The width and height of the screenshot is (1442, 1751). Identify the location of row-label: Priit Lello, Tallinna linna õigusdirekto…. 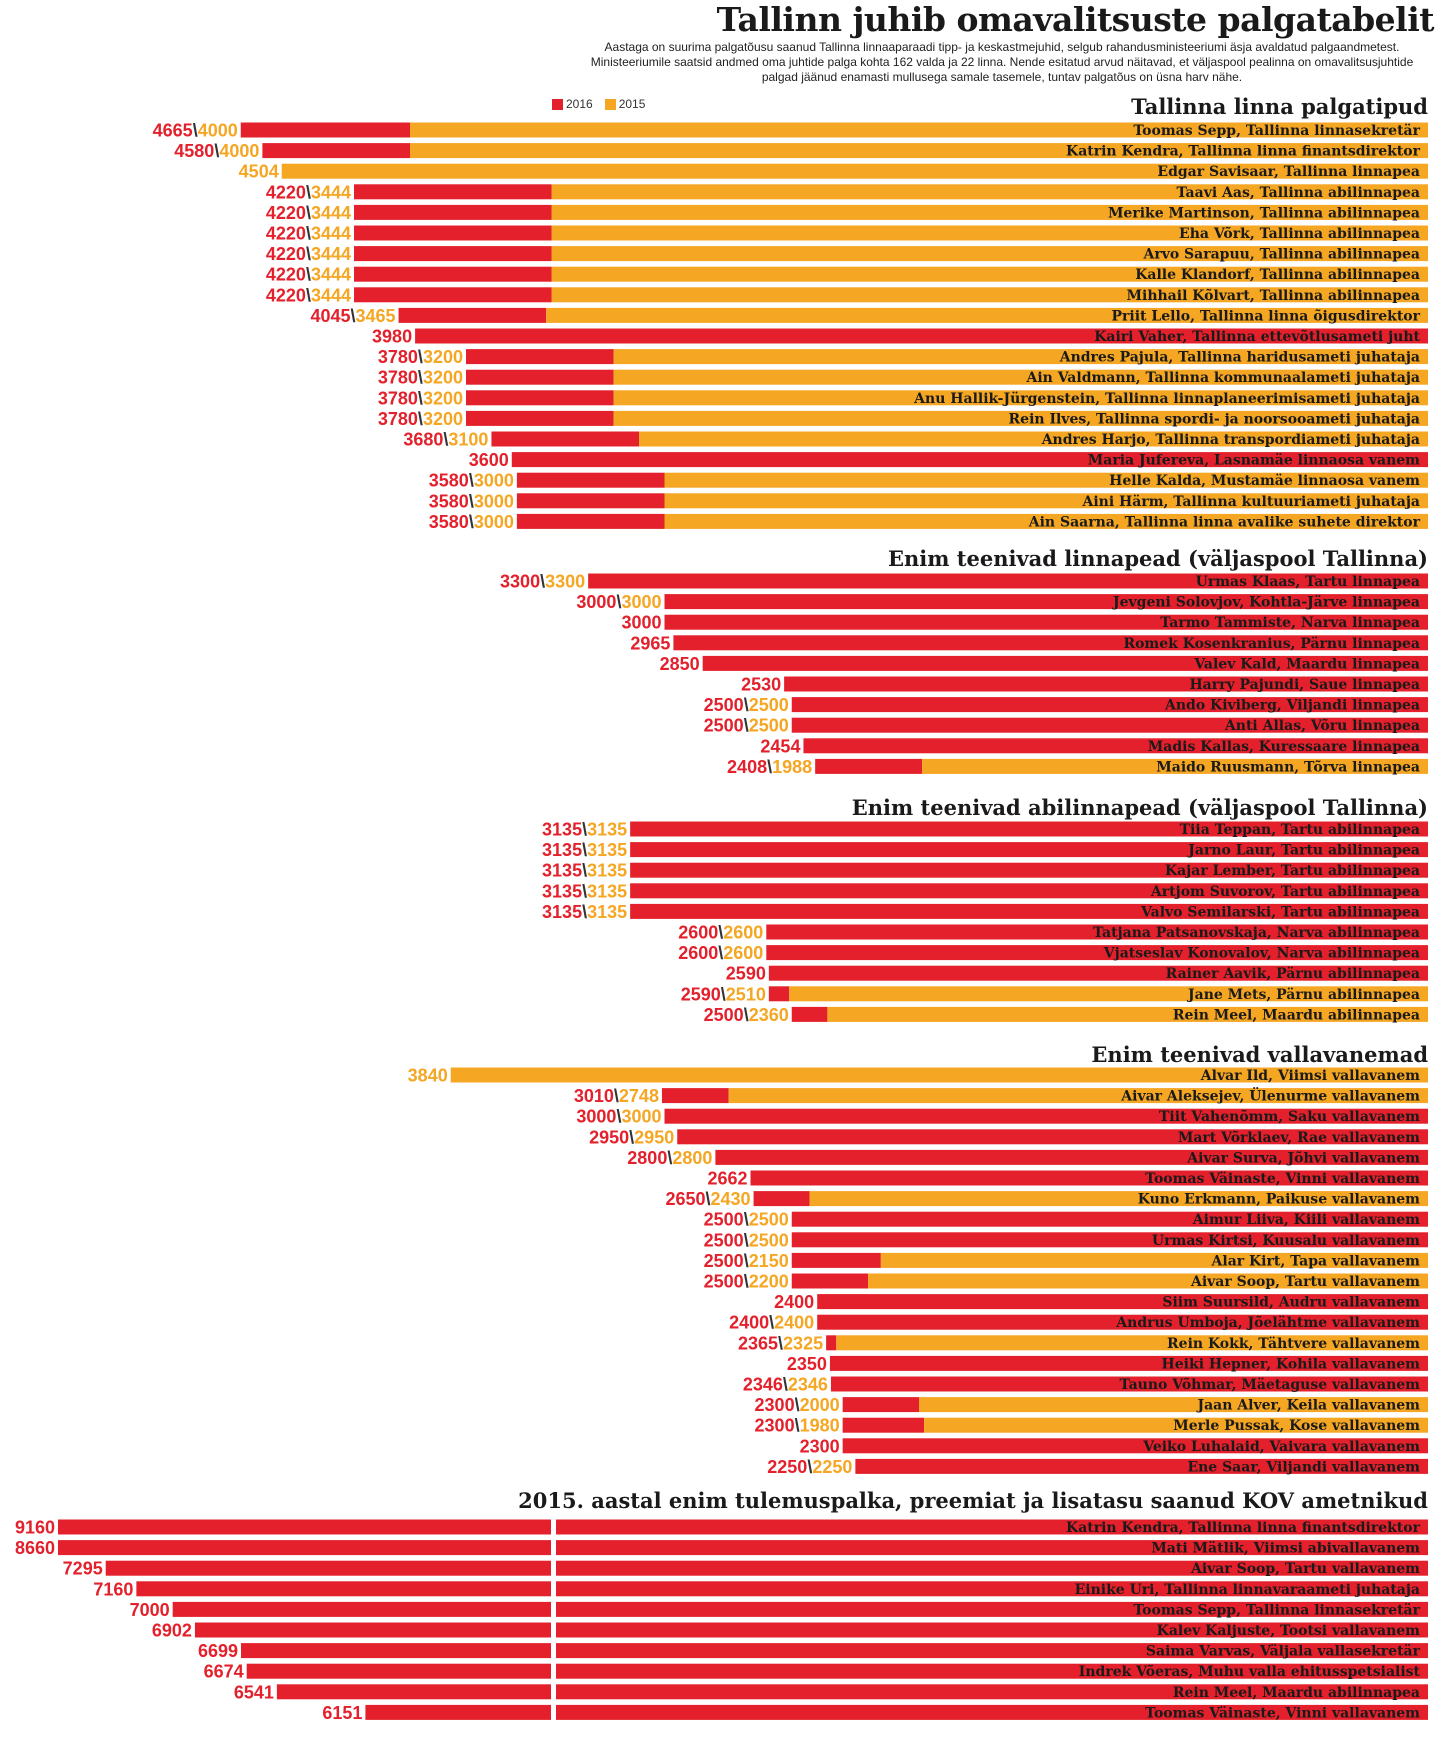
(1266, 315).